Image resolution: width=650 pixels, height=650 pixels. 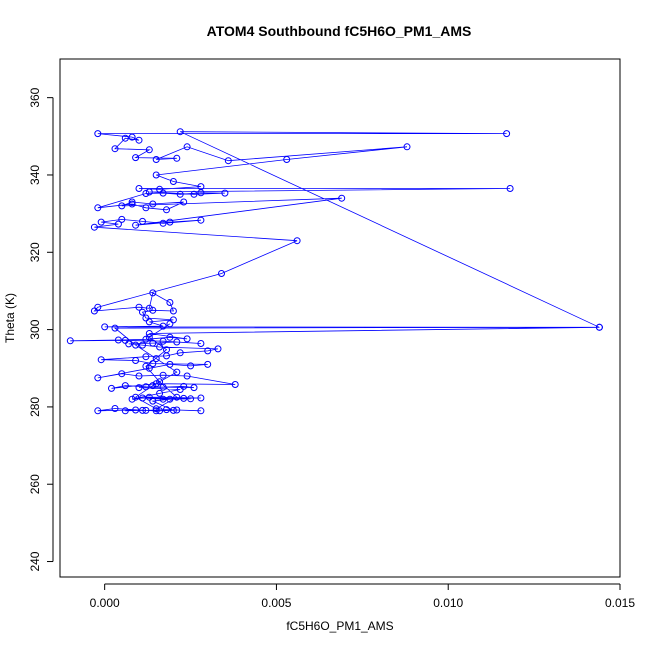 I want to click on x-tick-label: 0.000, so click(x=105, y=603).